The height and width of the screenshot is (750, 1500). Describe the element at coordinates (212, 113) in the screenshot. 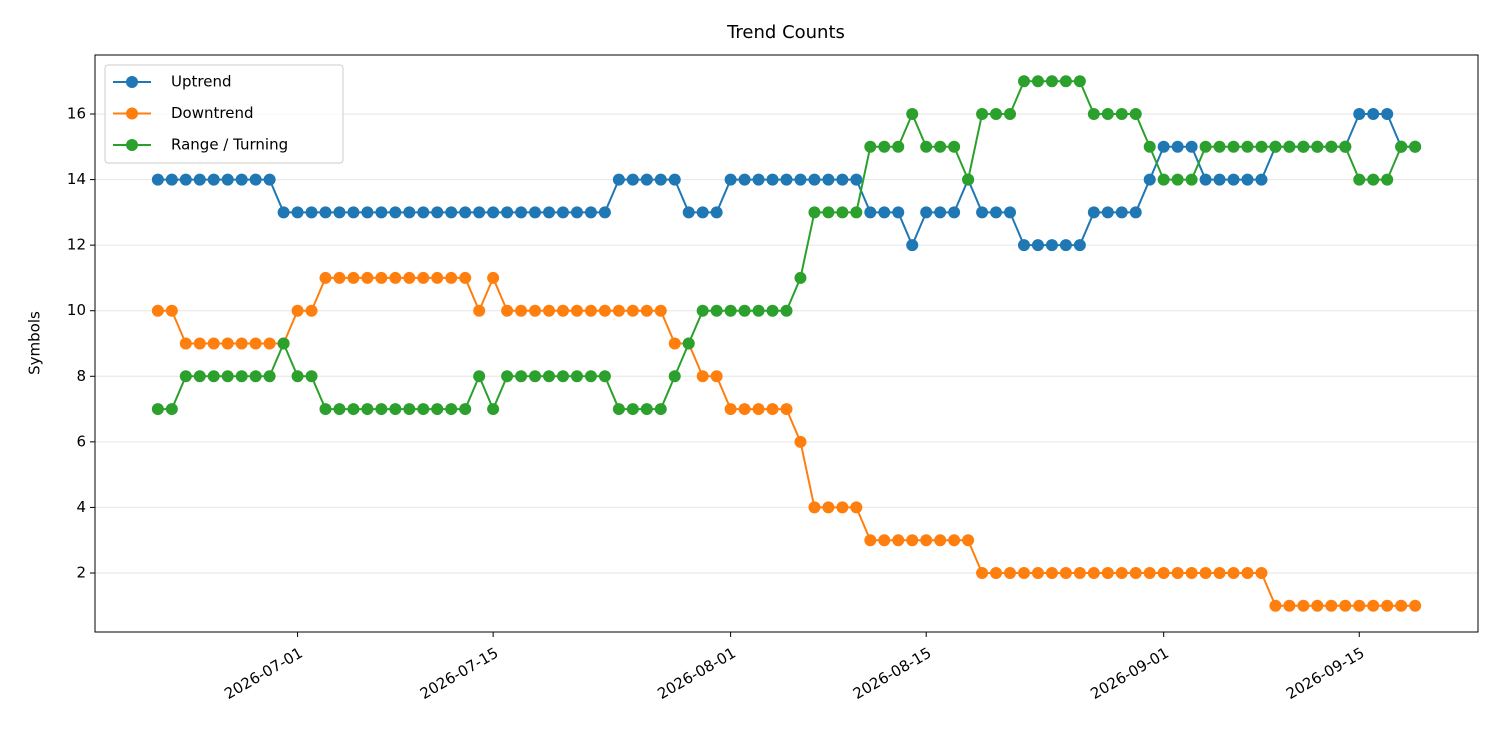

I see `legend-label: Downtrend` at that location.